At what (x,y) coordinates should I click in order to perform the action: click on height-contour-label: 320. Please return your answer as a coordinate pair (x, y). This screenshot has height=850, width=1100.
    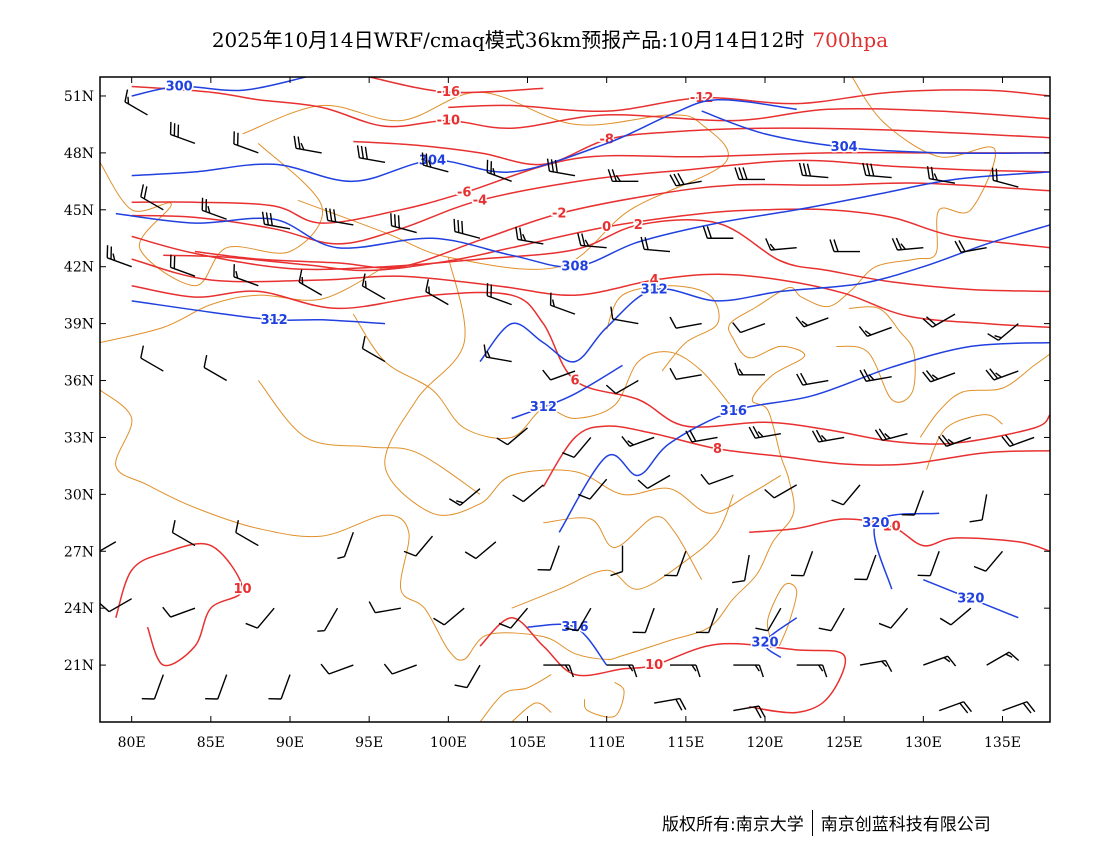
    Looking at the image, I should click on (875, 523).